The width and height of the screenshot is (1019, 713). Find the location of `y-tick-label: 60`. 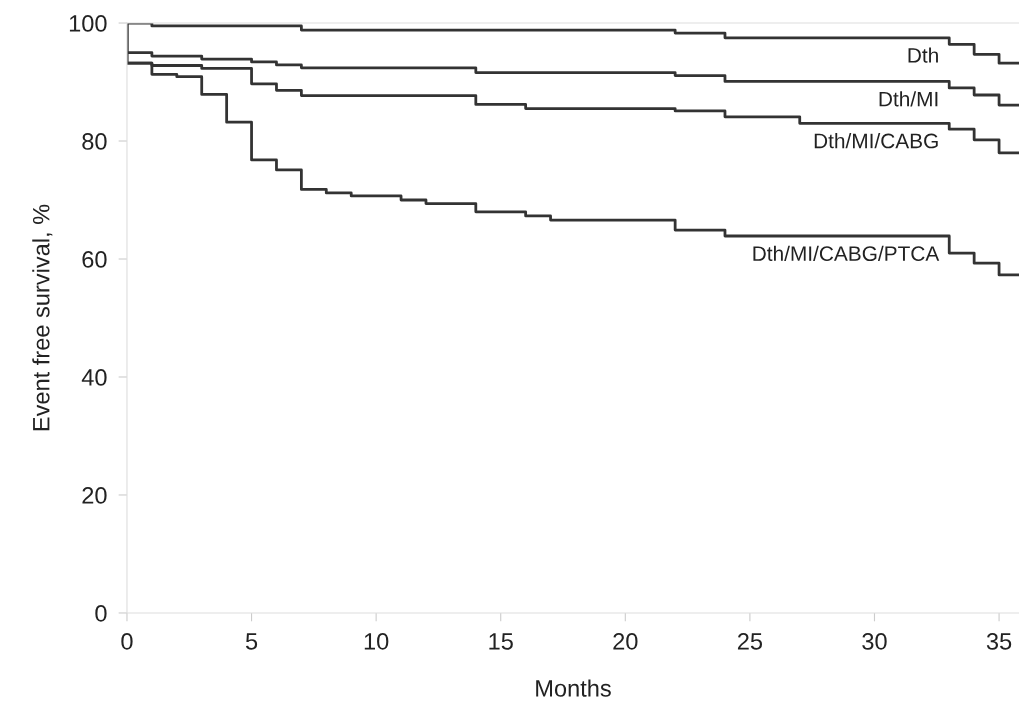

y-tick-label: 60 is located at coordinates (94, 259).